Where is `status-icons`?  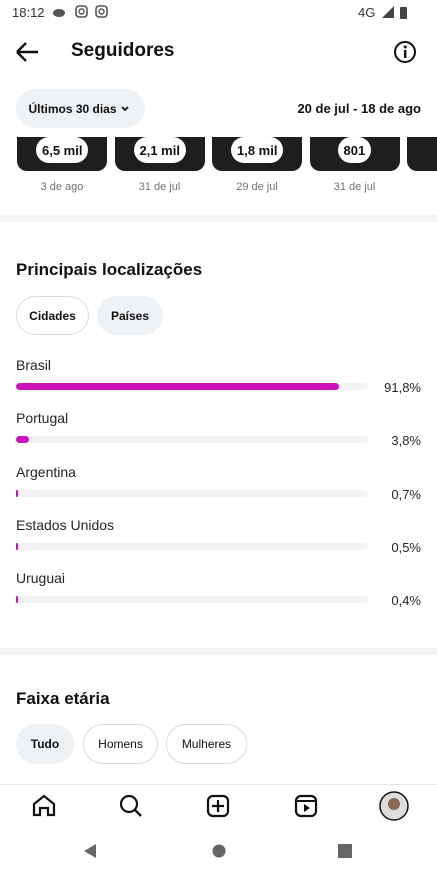 status-icons is located at coordinates (80, 11).